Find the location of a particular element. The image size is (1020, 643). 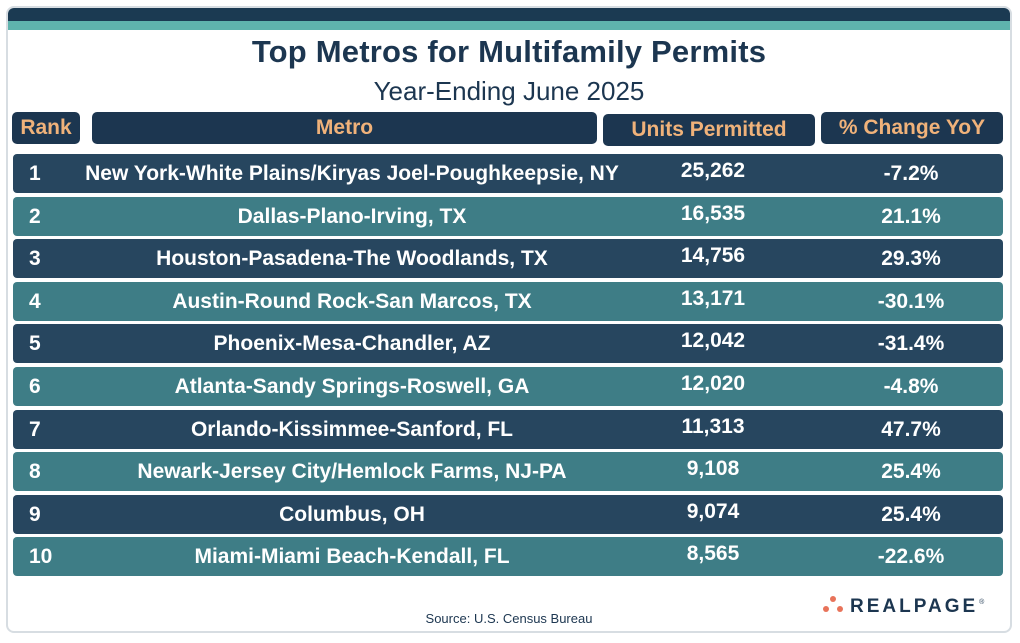

rank-cell: 10 is located at coordinates (41, 557).